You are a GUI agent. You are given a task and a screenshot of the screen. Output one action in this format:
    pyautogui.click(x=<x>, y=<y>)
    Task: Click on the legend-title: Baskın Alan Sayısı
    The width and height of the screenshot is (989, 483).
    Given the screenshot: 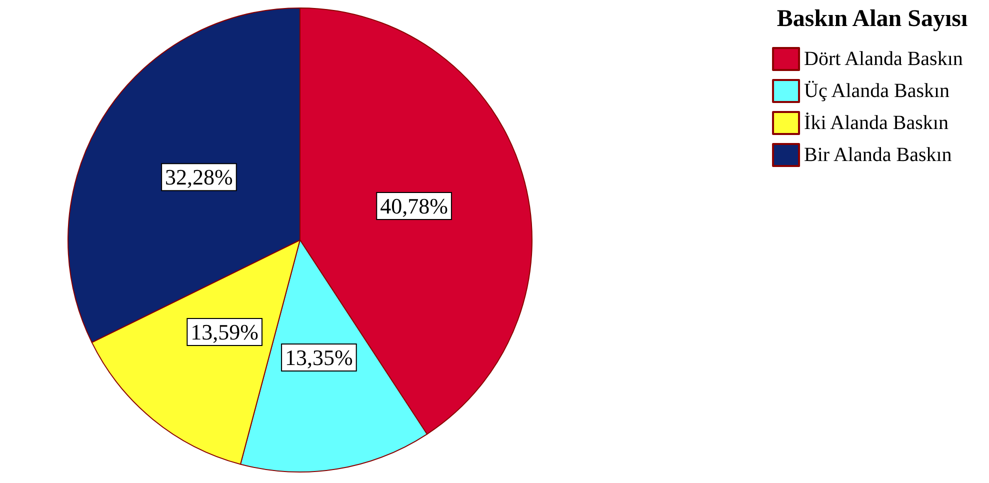 What is the action you would take?
    pyautogui.click(x=872, y=19)
    